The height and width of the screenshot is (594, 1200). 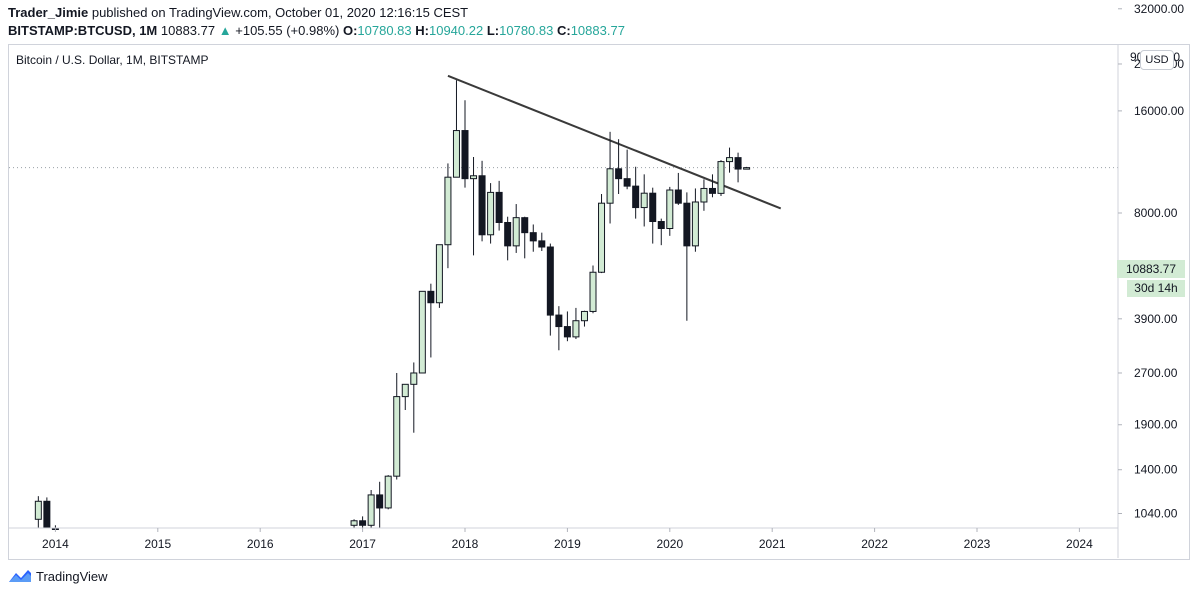 I want to click on author-name: Trader_Jimie, so click(x=48, y=12).